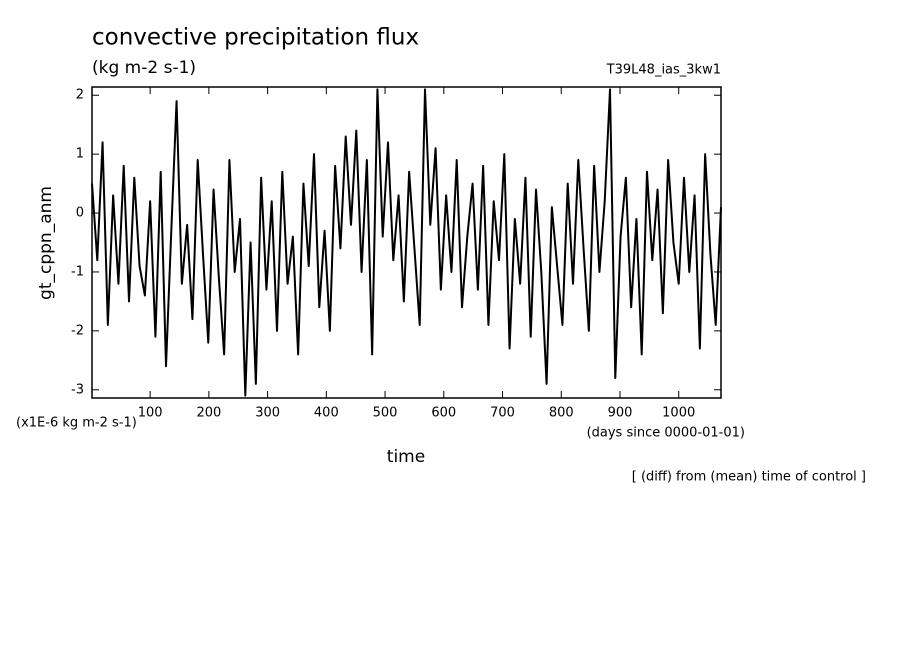 Image resolution: width=904 pixels, height=654 pixels. I want to click on x-tick-label: 900, so click(620, 413).